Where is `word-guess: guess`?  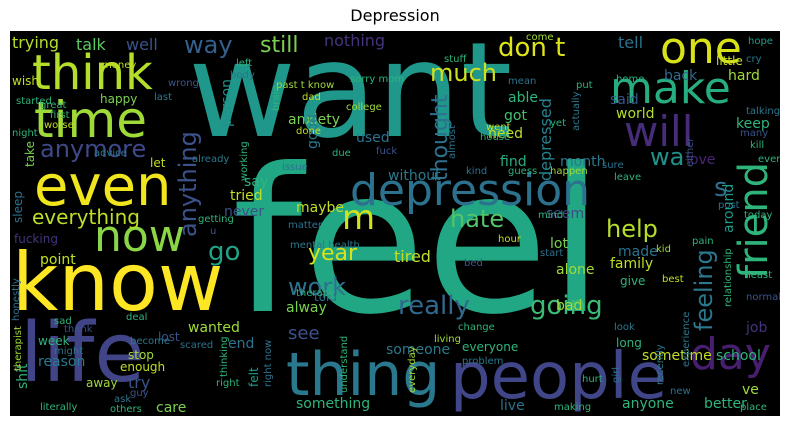 word-guess: guess is located at coordinates (523, 171).